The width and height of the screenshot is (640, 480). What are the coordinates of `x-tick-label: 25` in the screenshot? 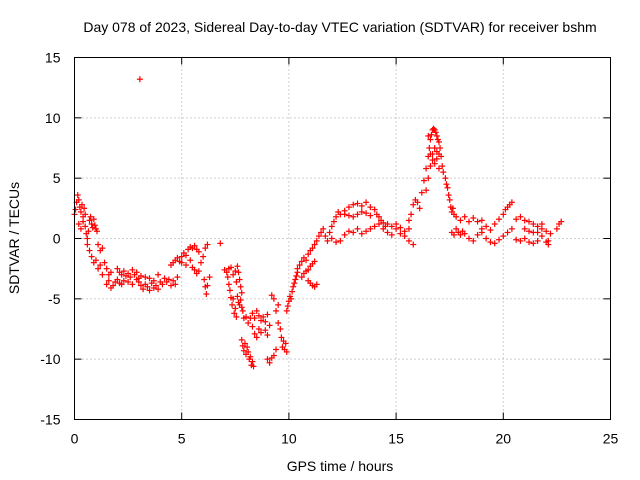 It's located at (611, 439).